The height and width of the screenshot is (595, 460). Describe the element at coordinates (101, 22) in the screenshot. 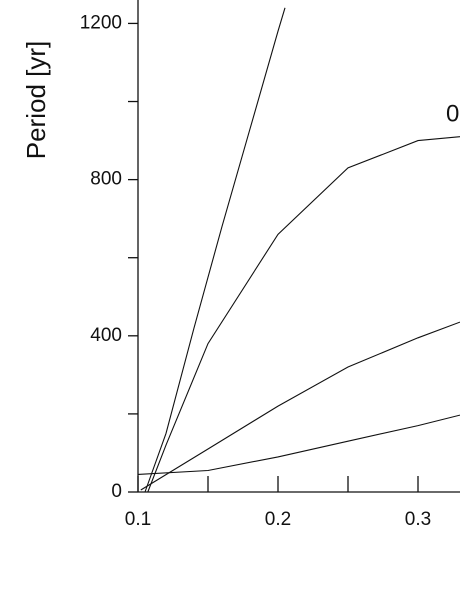

I see `y-tick-label: 1200` at that location.